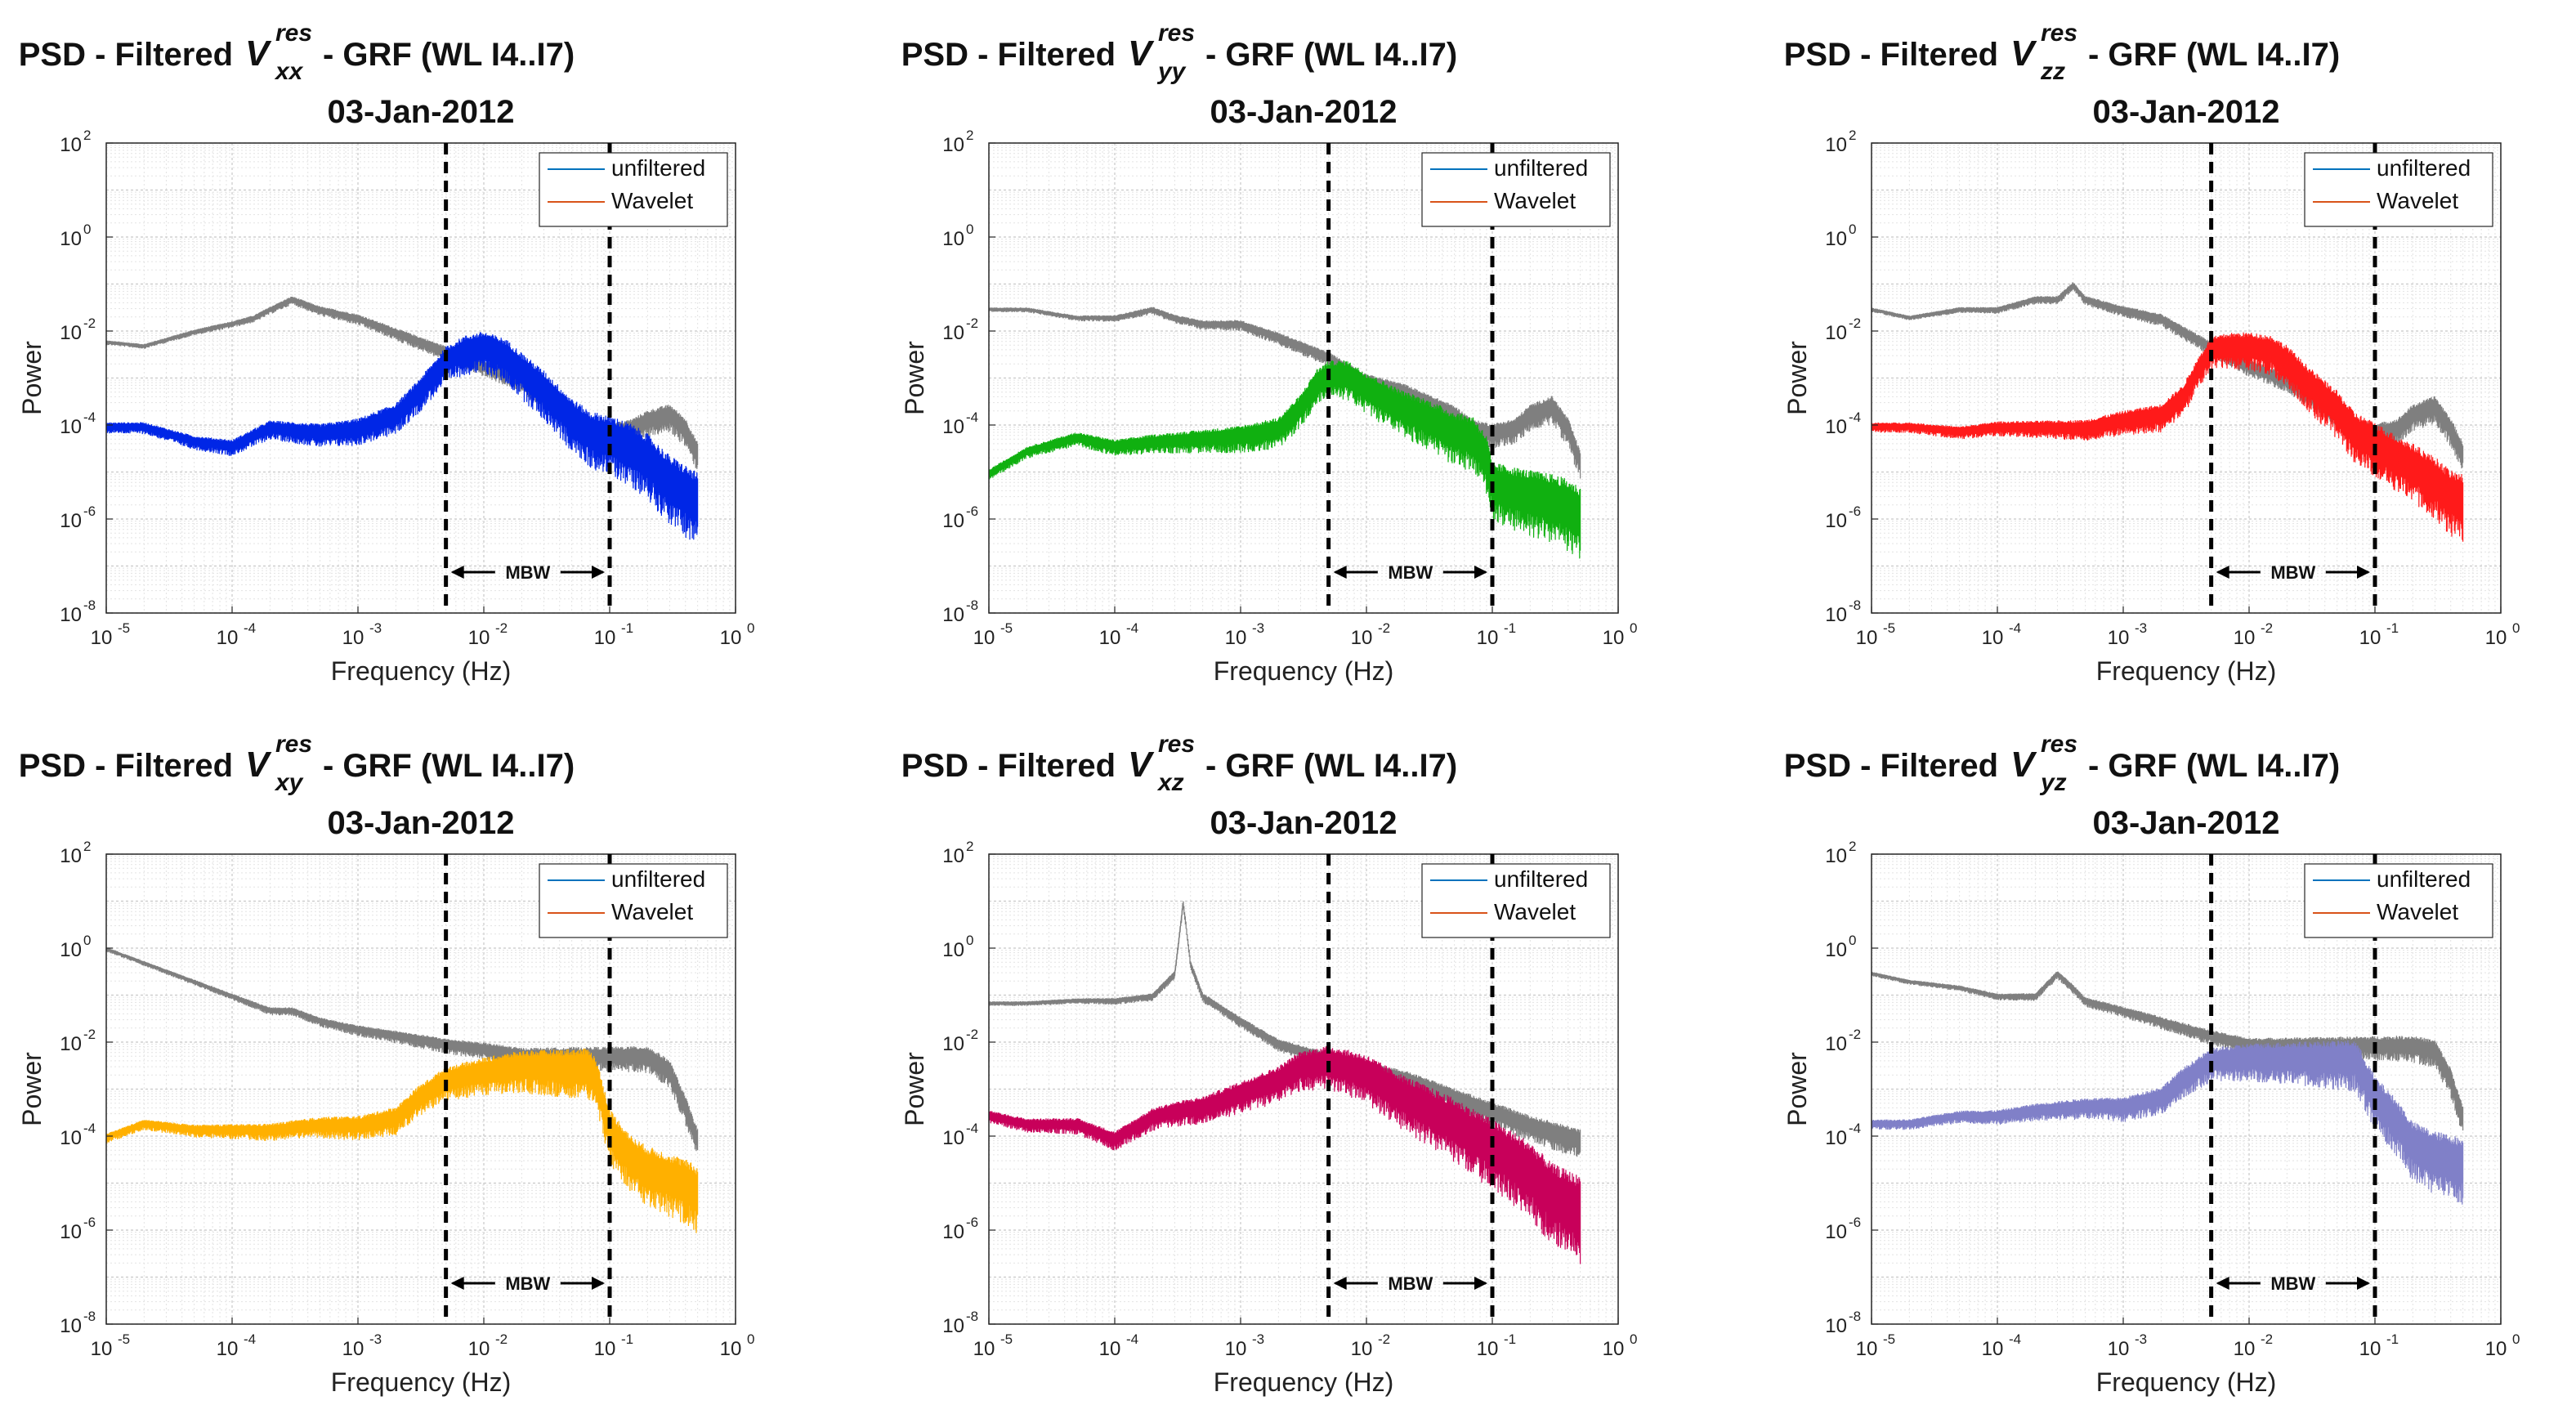 The width and height of the screenshot is (2576, 1423). Describe the element at coordinates (2398, 901) in the screenshot. I see `legend: unfiltered Wavelet` at that location.